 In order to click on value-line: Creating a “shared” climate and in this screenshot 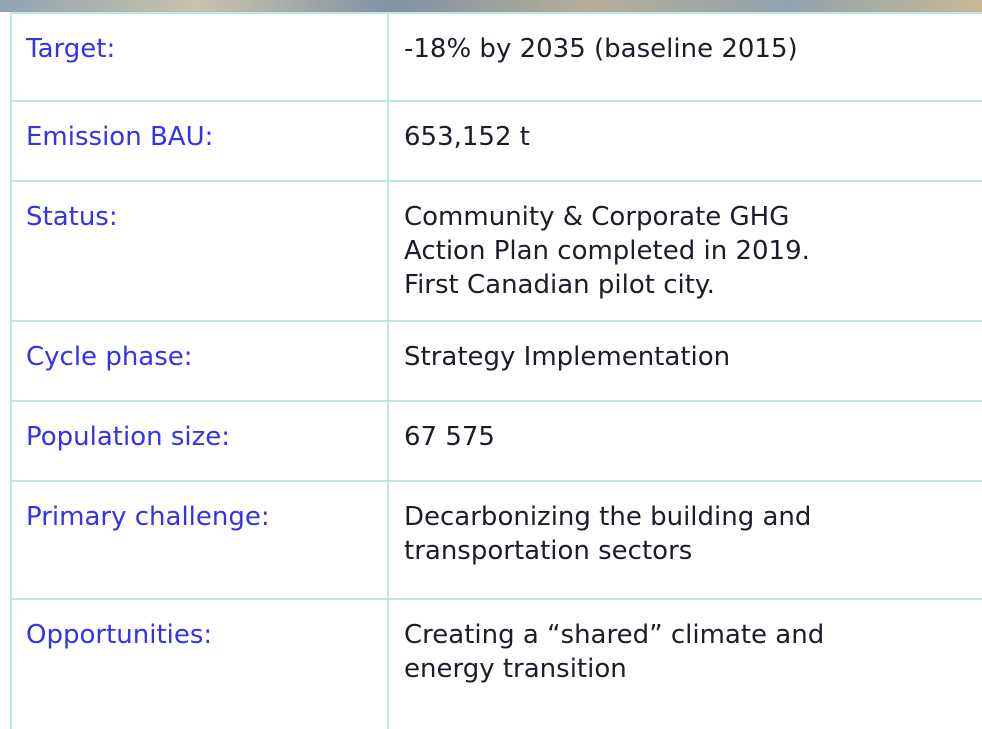, I will do `click(614, 635)`.